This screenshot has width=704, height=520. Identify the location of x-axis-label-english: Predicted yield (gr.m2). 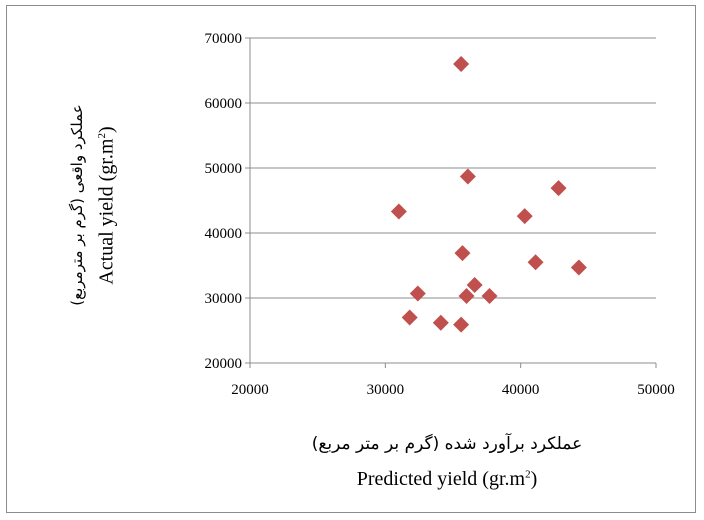
(447, 479).